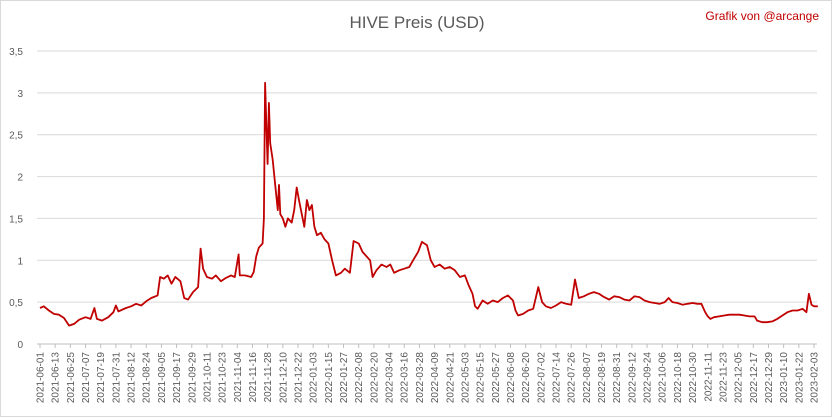 The image size is (832, 418). I want to click on y-tick-label: 2,5, so click(16, 136).